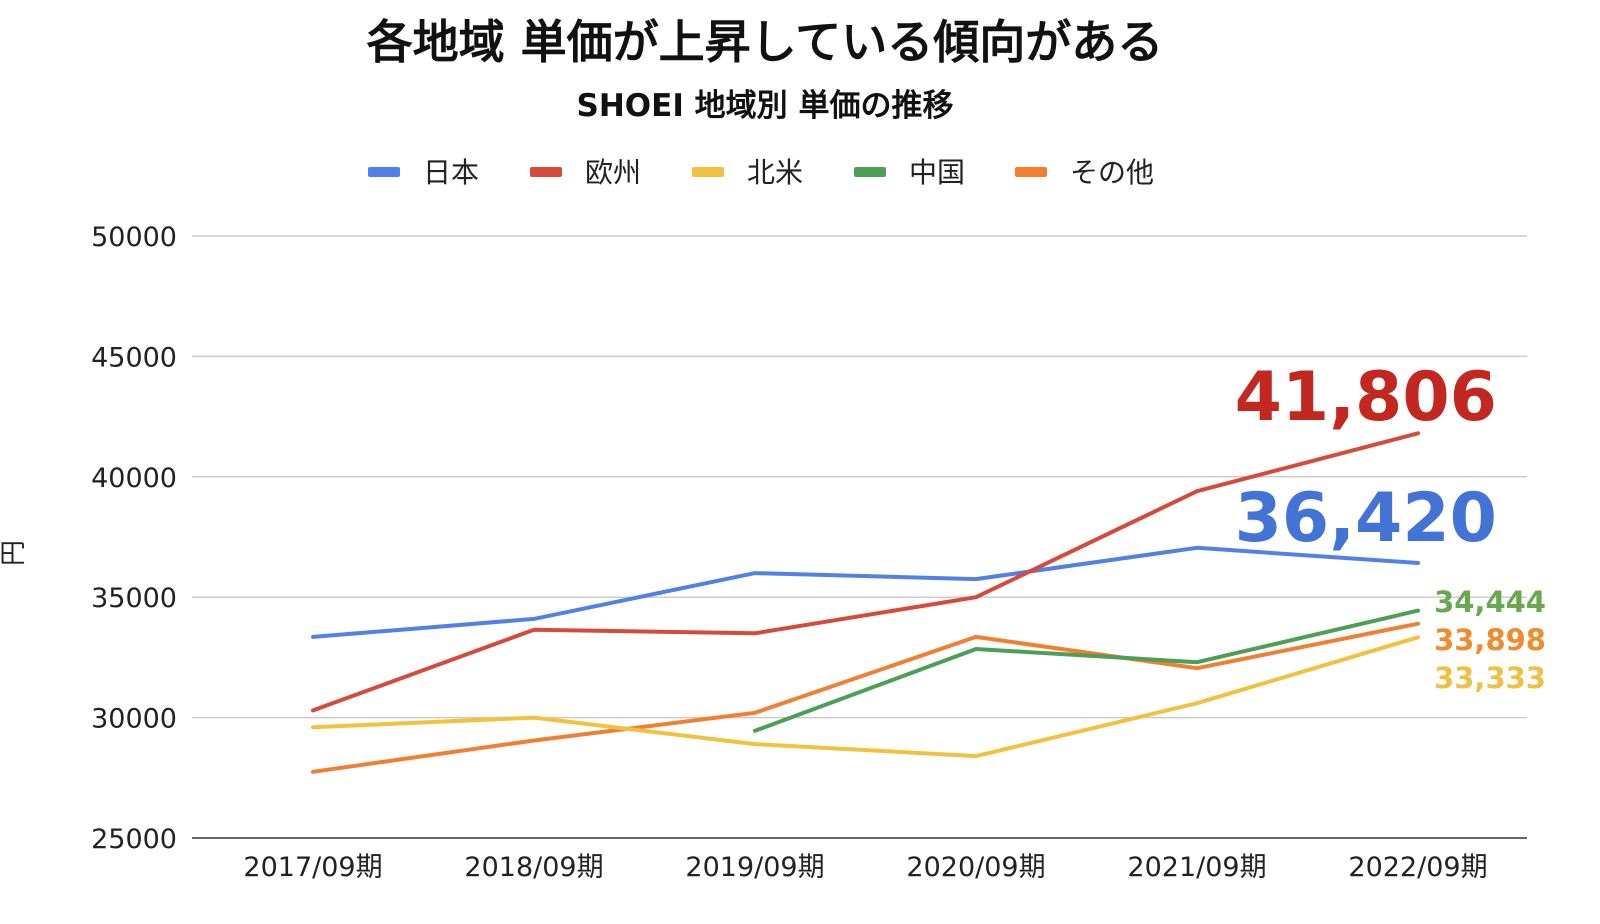  Describe the element at coordinates (134, 357) in the screenshot. I see `y-tick-label-45000: 45000` at that location.